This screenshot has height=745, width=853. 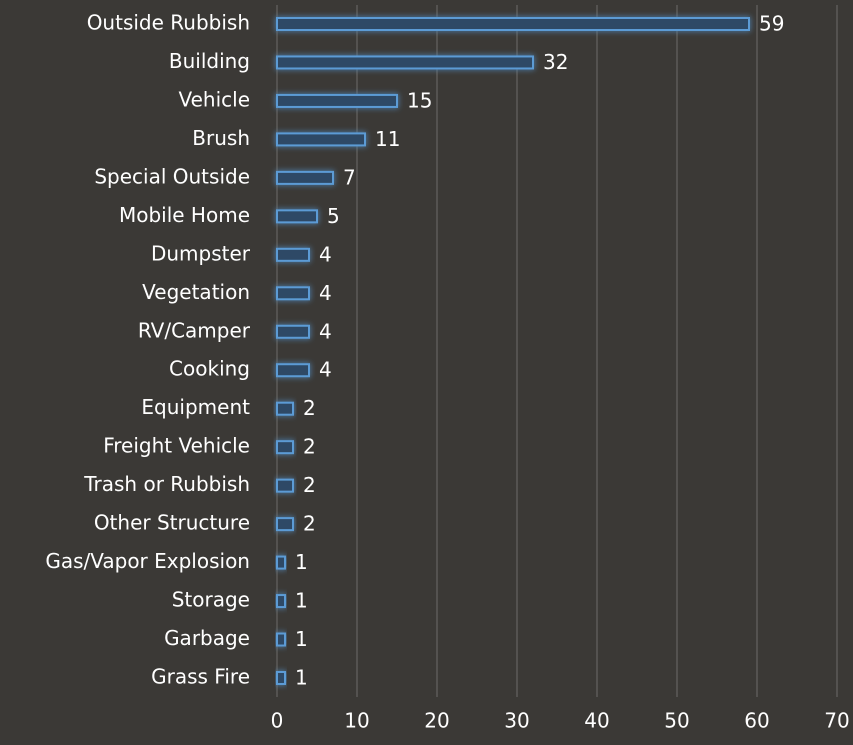 What do you see at coordinates (436, 721) in the screenshot?
I see `x-tick-label: 20` at bounding box center [436, 721].